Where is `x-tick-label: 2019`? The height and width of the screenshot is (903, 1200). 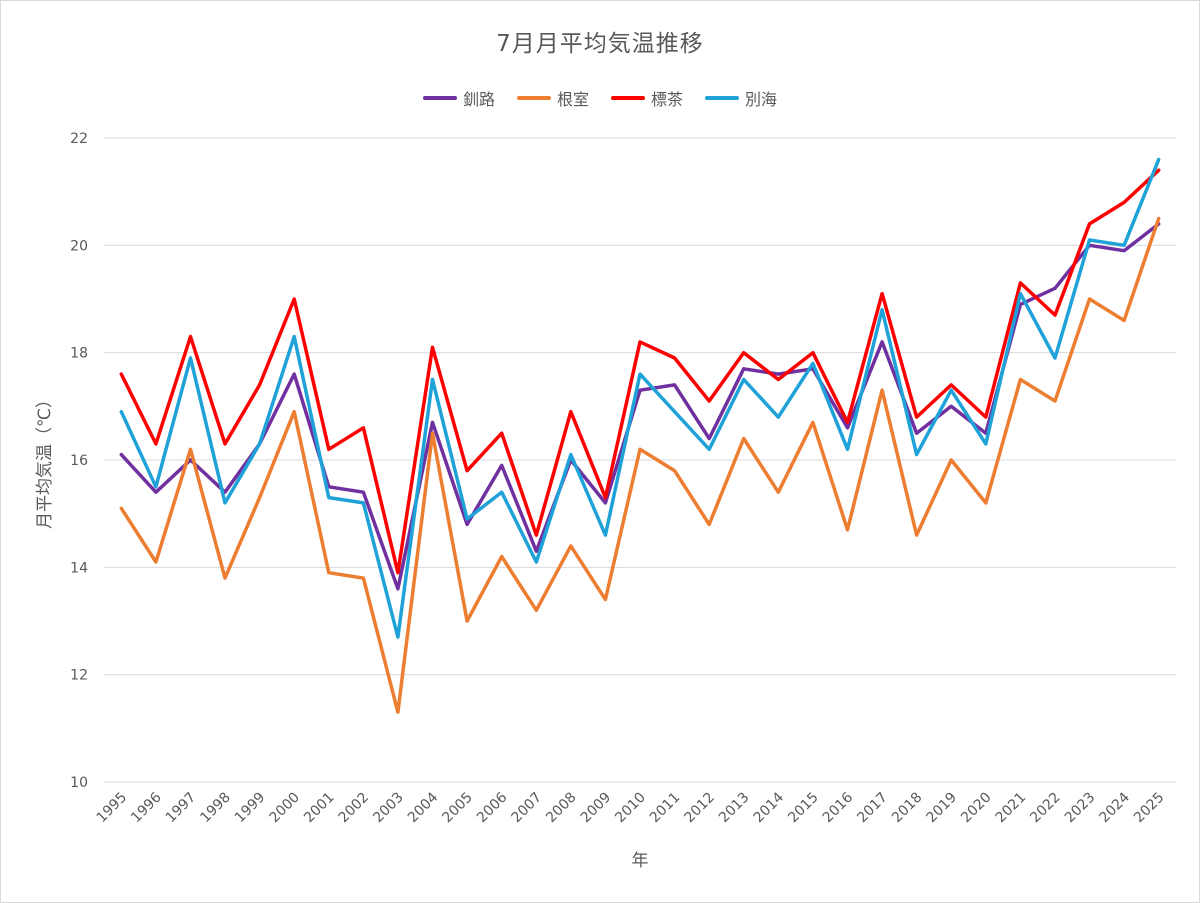 x-tick-label: 2019 is located at coordinates (942, 808).